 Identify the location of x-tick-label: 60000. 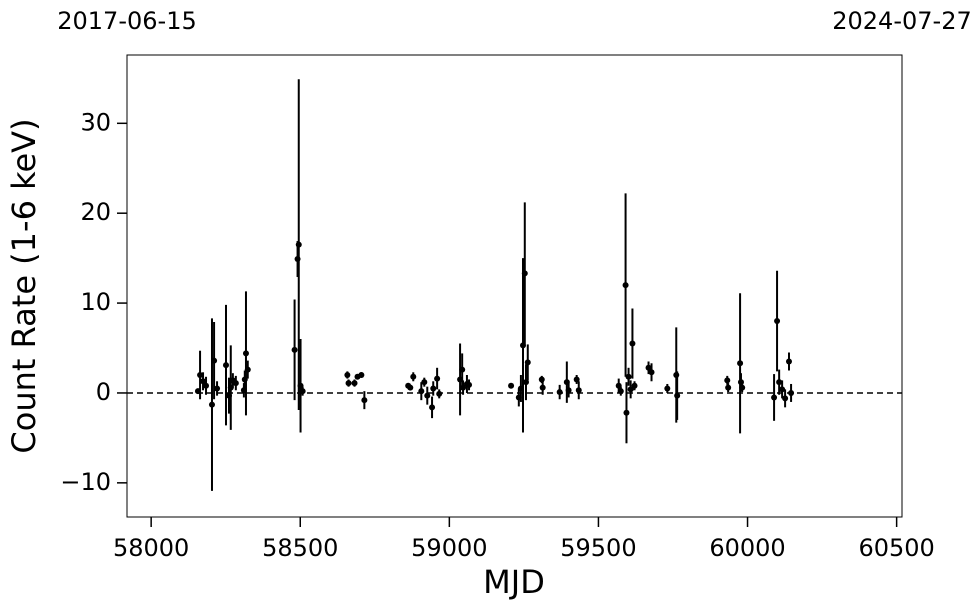
(747, 548).